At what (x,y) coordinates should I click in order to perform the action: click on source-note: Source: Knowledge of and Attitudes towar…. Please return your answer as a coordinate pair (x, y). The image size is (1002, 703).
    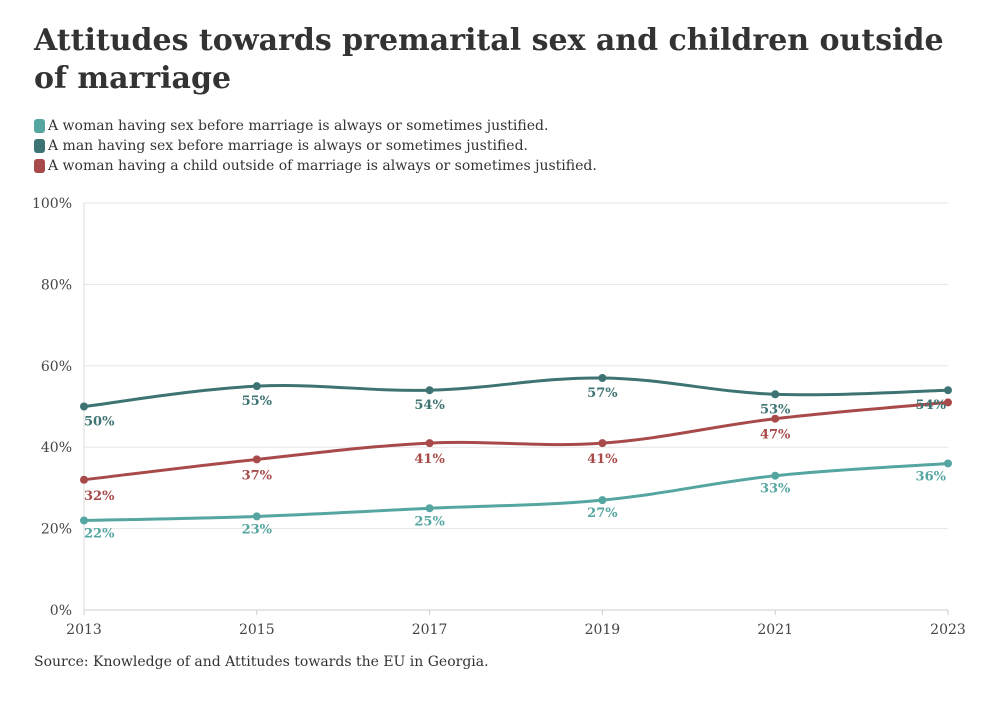
    Looking at the image, I should click on (261, 662).